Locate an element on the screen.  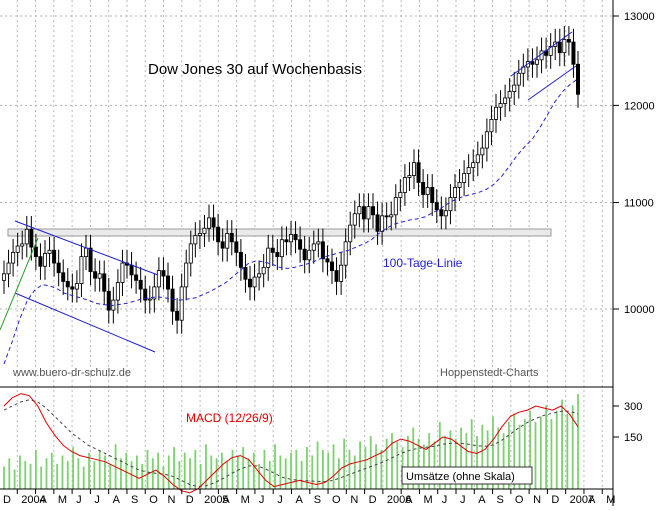
volume-label-box is located at coordinates (467, 475).